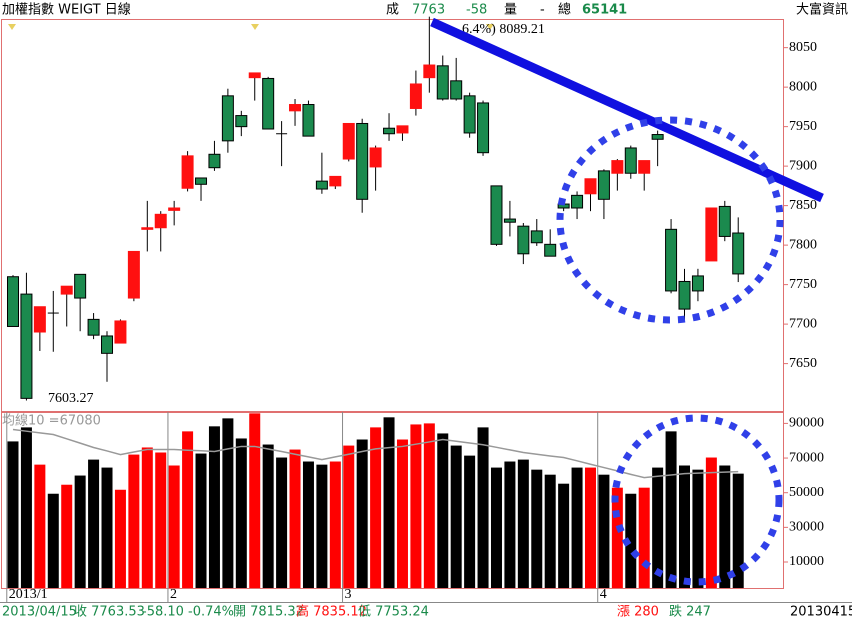  Describe the element at coordinates (39, 612) in the screenshot. I see `footer-date: 2013/04/15` at that location.